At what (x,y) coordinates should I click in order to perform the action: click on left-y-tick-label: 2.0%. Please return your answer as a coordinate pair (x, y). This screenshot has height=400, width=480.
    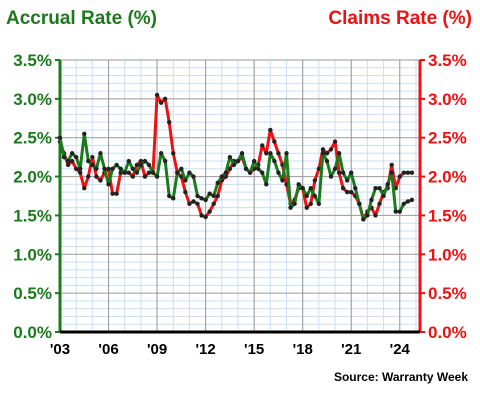
    Looking at the image, I should click on (32, 177).